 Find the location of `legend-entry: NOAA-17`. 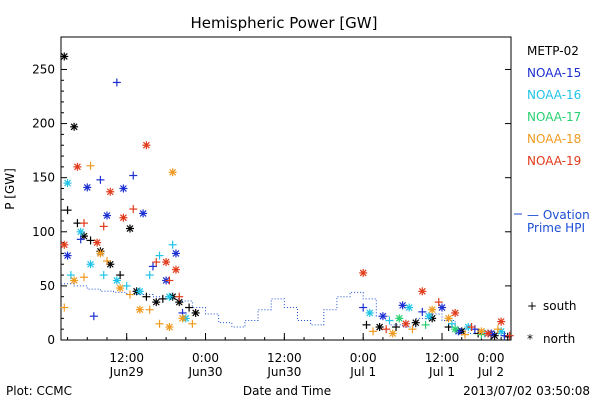

legend-entry: NOAA-17 is located at coordinates (554, 117).